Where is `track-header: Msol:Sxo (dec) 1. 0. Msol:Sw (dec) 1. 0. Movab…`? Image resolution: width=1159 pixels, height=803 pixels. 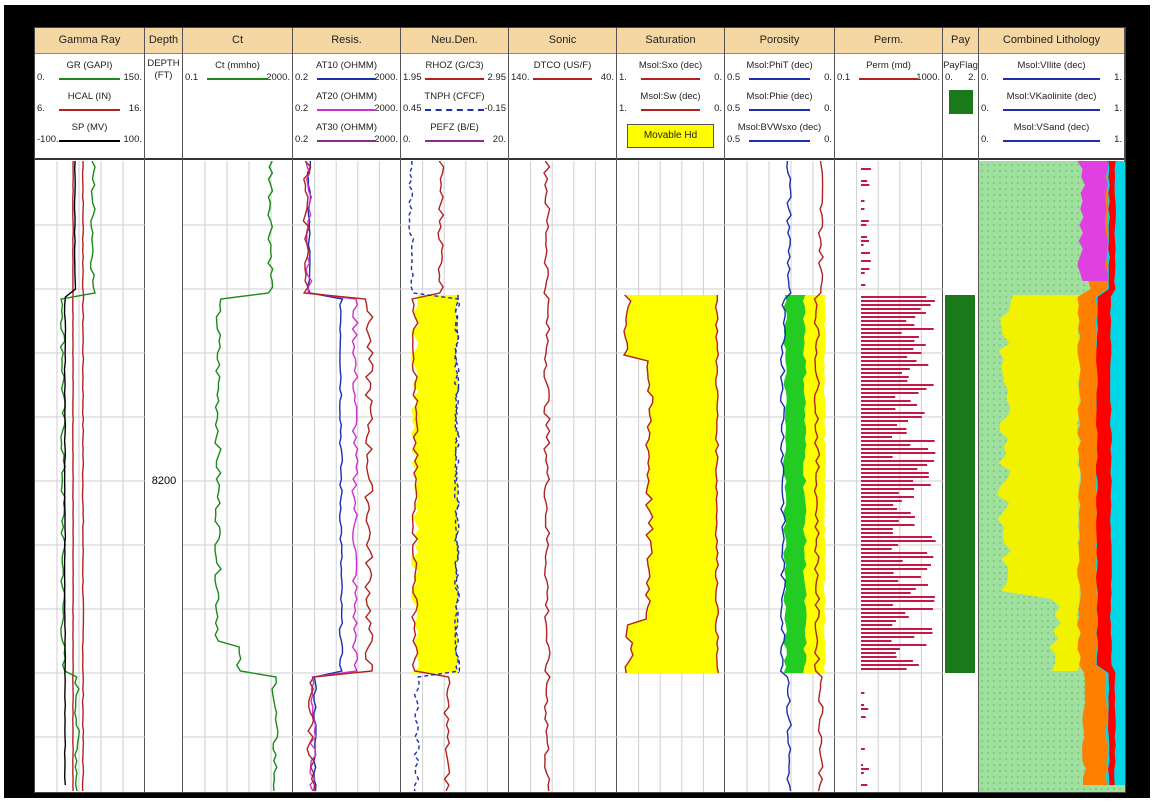
track-header: Msol:Sxo (dec) 1. 0. Msol:Sw (dec) 1. 0. Movab… is located at coordinates (670, 107).